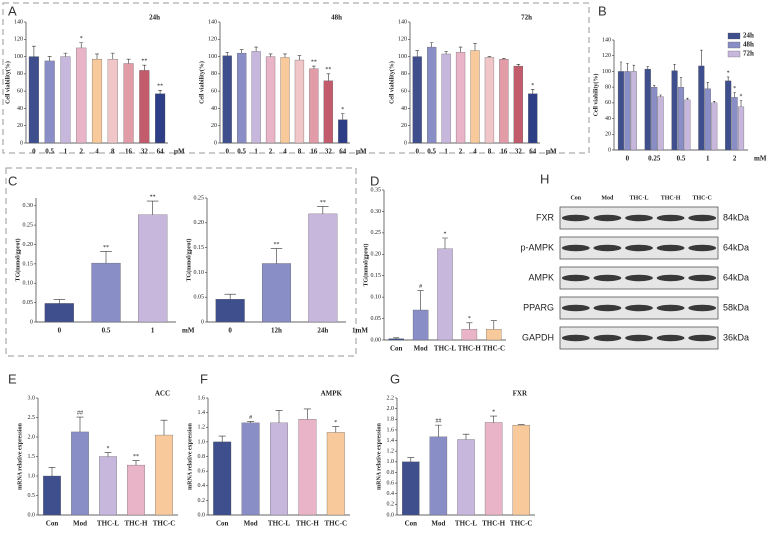 Image resolution: width=767 pixels, height=535 pixels. I want to click on y-tick-label: 0.0, so click(391, 515).